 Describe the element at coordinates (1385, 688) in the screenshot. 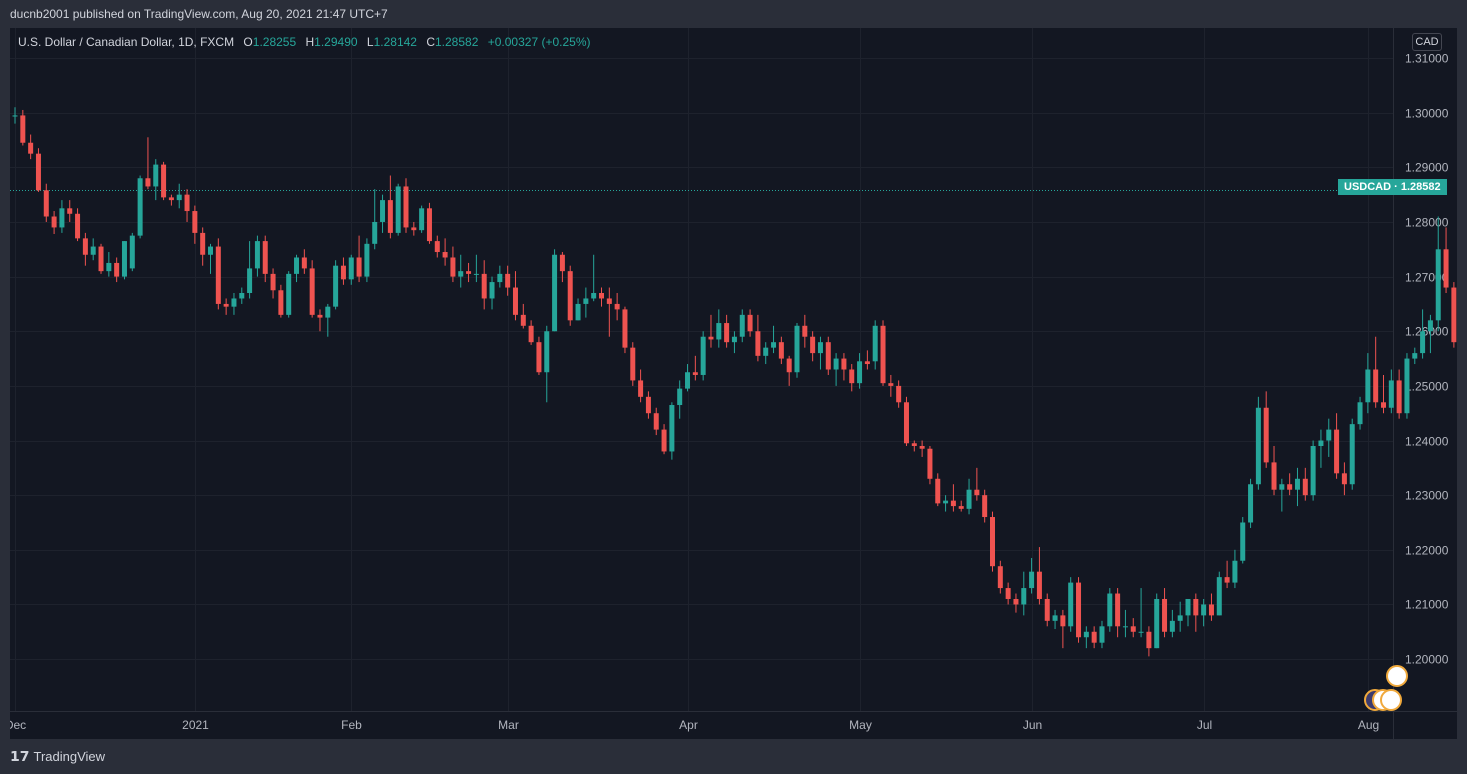

I see `event-markers` at that location.